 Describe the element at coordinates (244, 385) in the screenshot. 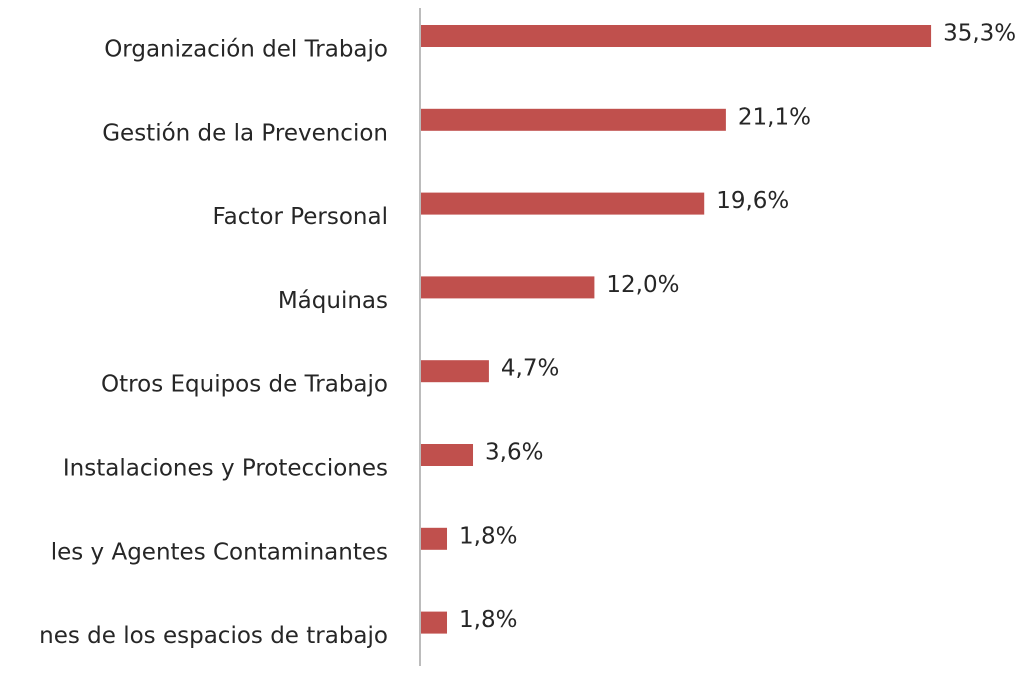

I see `category-label: Otros Equipos de Trabajo` at that location.